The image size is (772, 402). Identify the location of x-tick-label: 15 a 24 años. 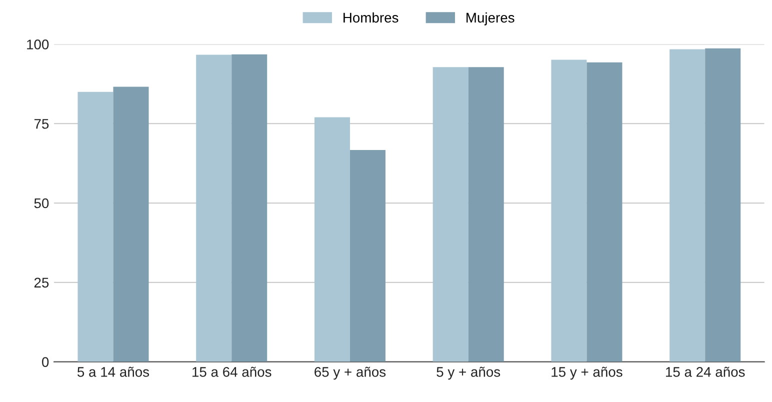
(705, 371).